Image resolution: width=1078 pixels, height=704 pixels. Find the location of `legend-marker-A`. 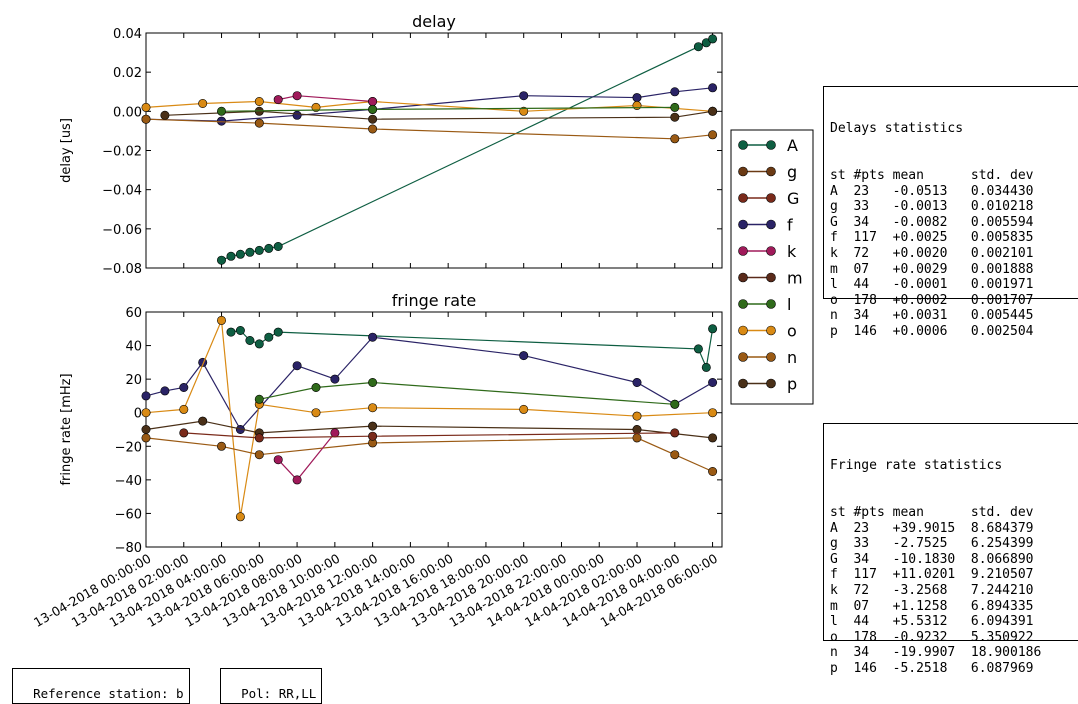

legend-marker-A is located at coordinates (771, 145).